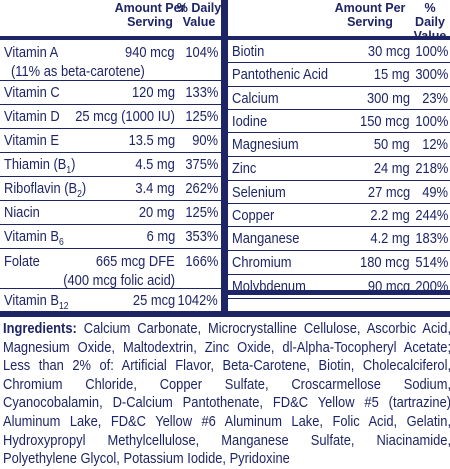 The image size is (450, 469). I want to click on nutrient-name: Biotin, so click(248, 51).